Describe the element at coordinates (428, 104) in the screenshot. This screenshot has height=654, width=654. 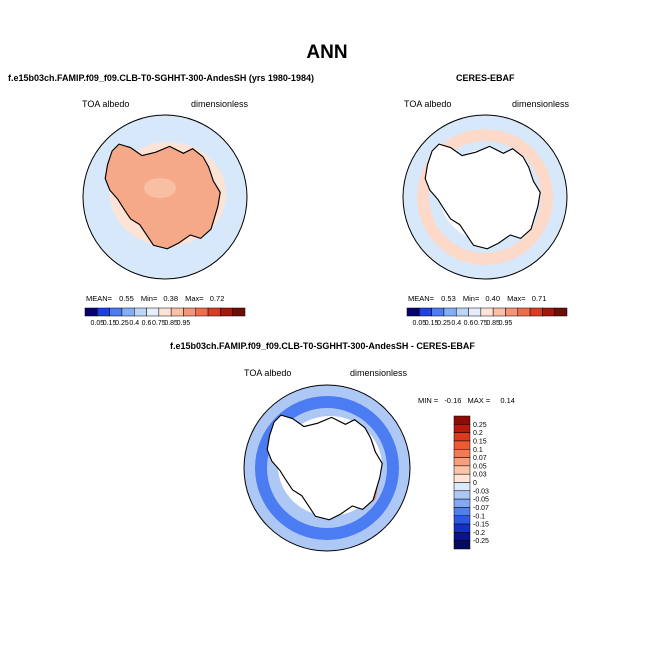
I see `obs-variable-label: TOA albedo` at that location.